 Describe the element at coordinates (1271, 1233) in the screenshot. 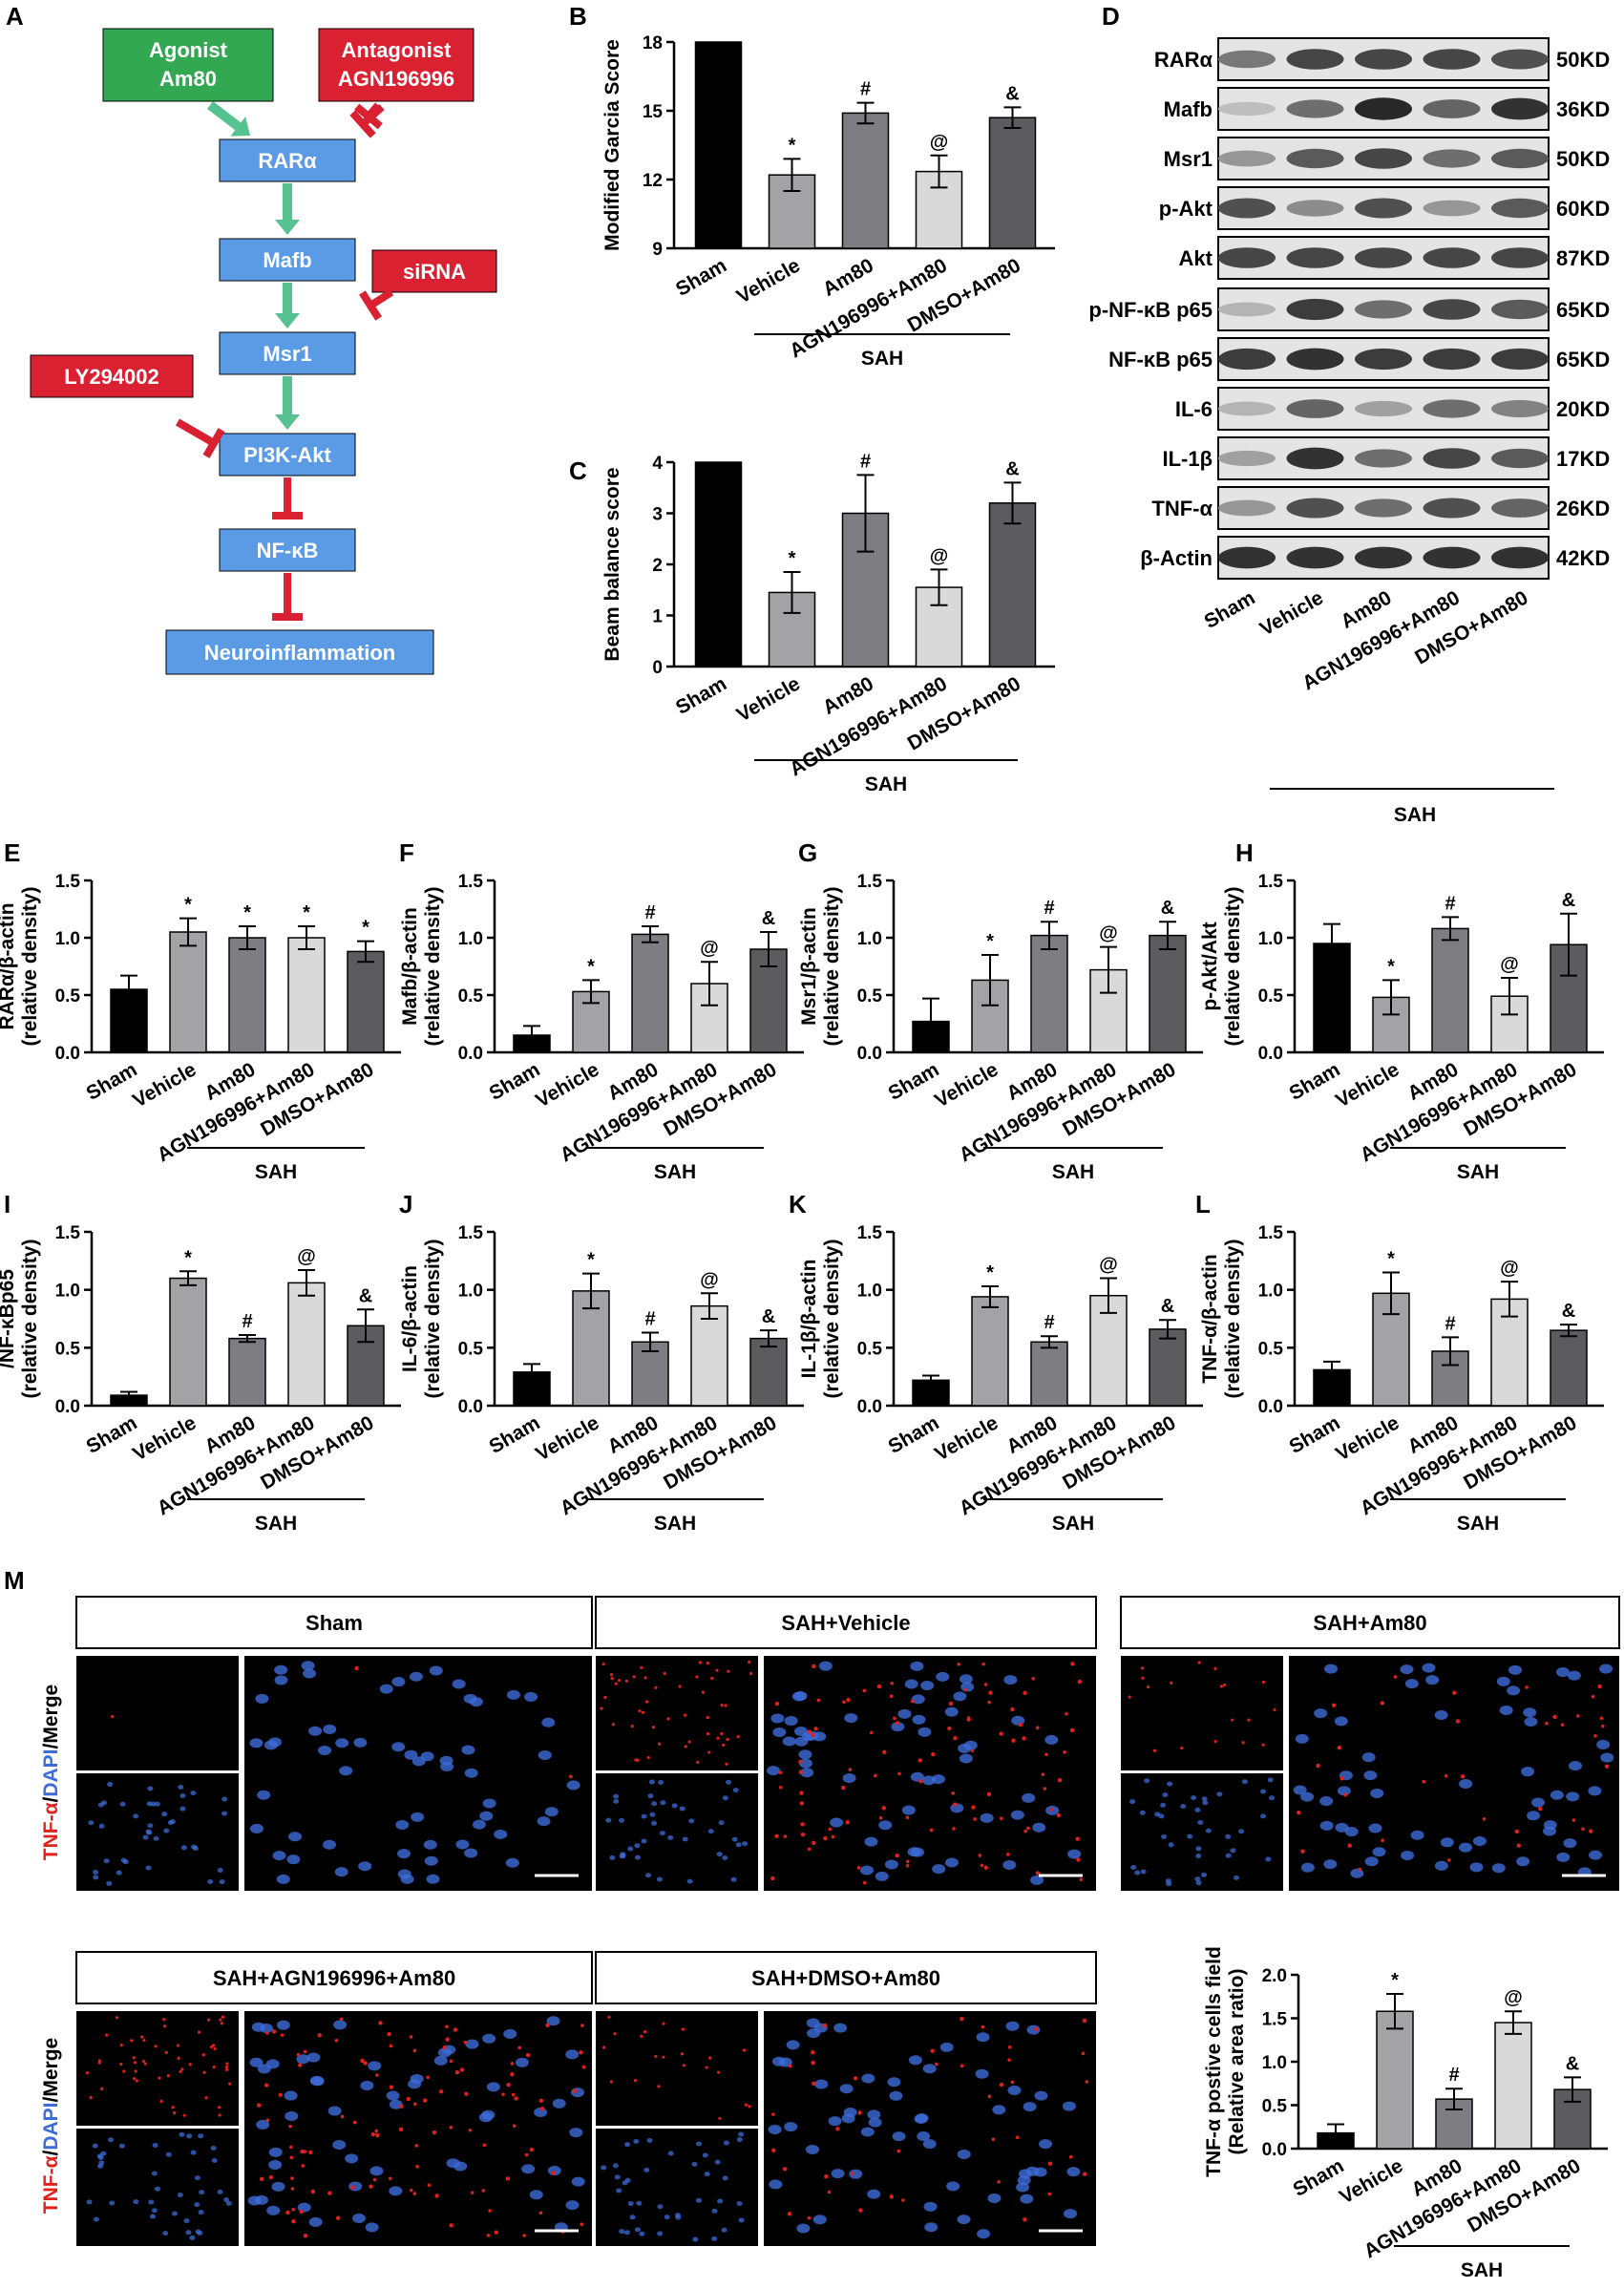

I see `y-tick-label: 1.5` at that location.